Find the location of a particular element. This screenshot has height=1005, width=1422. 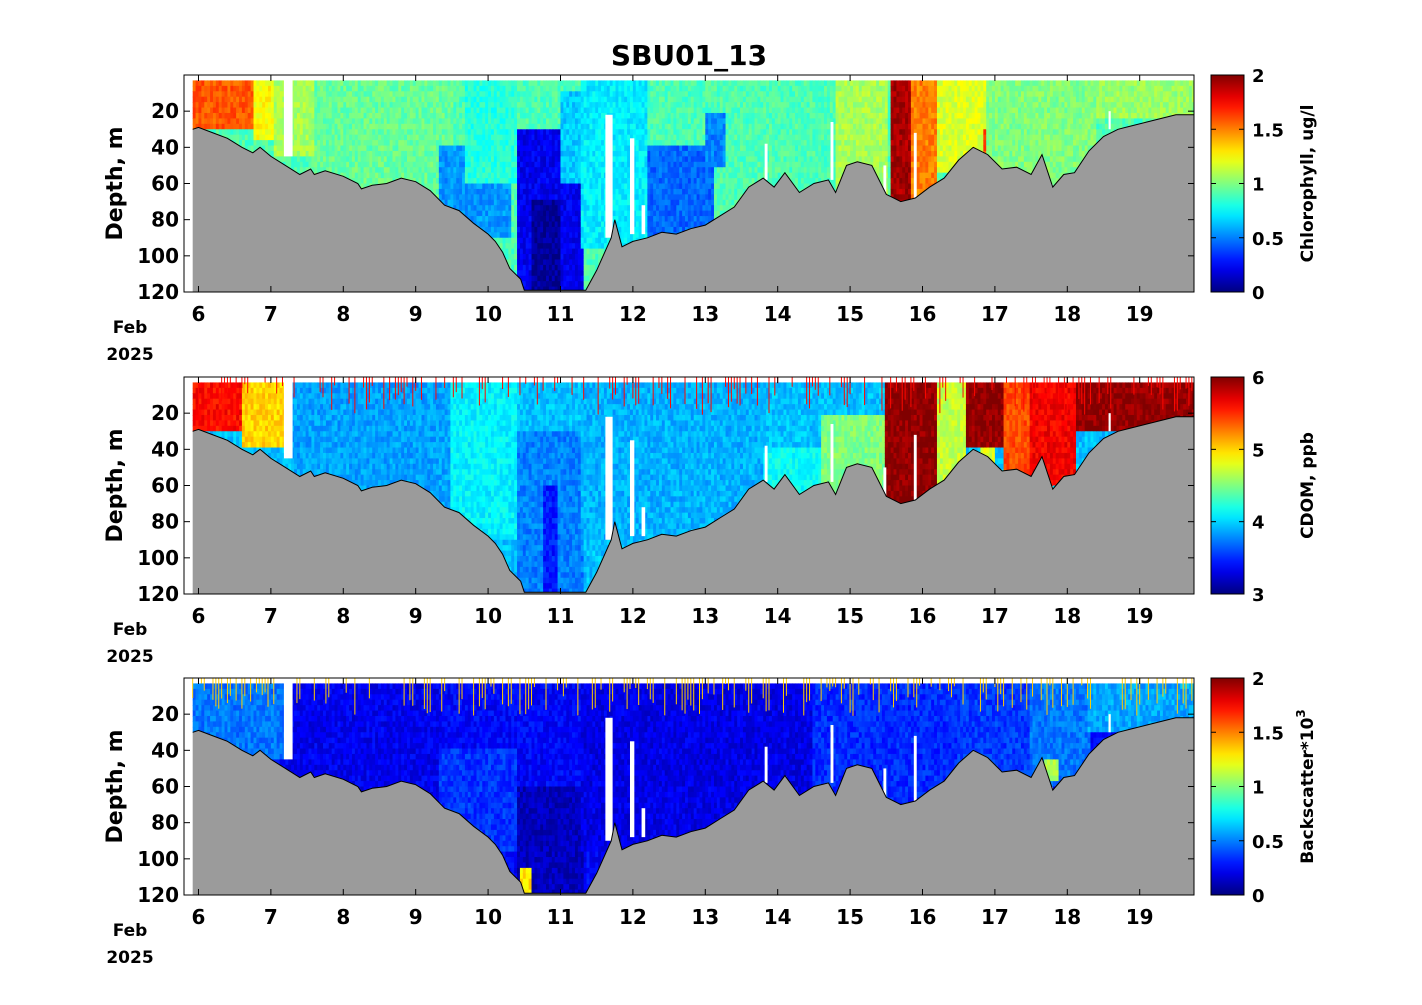

x-tick-label: 14 is located at coordinates (778, 616).